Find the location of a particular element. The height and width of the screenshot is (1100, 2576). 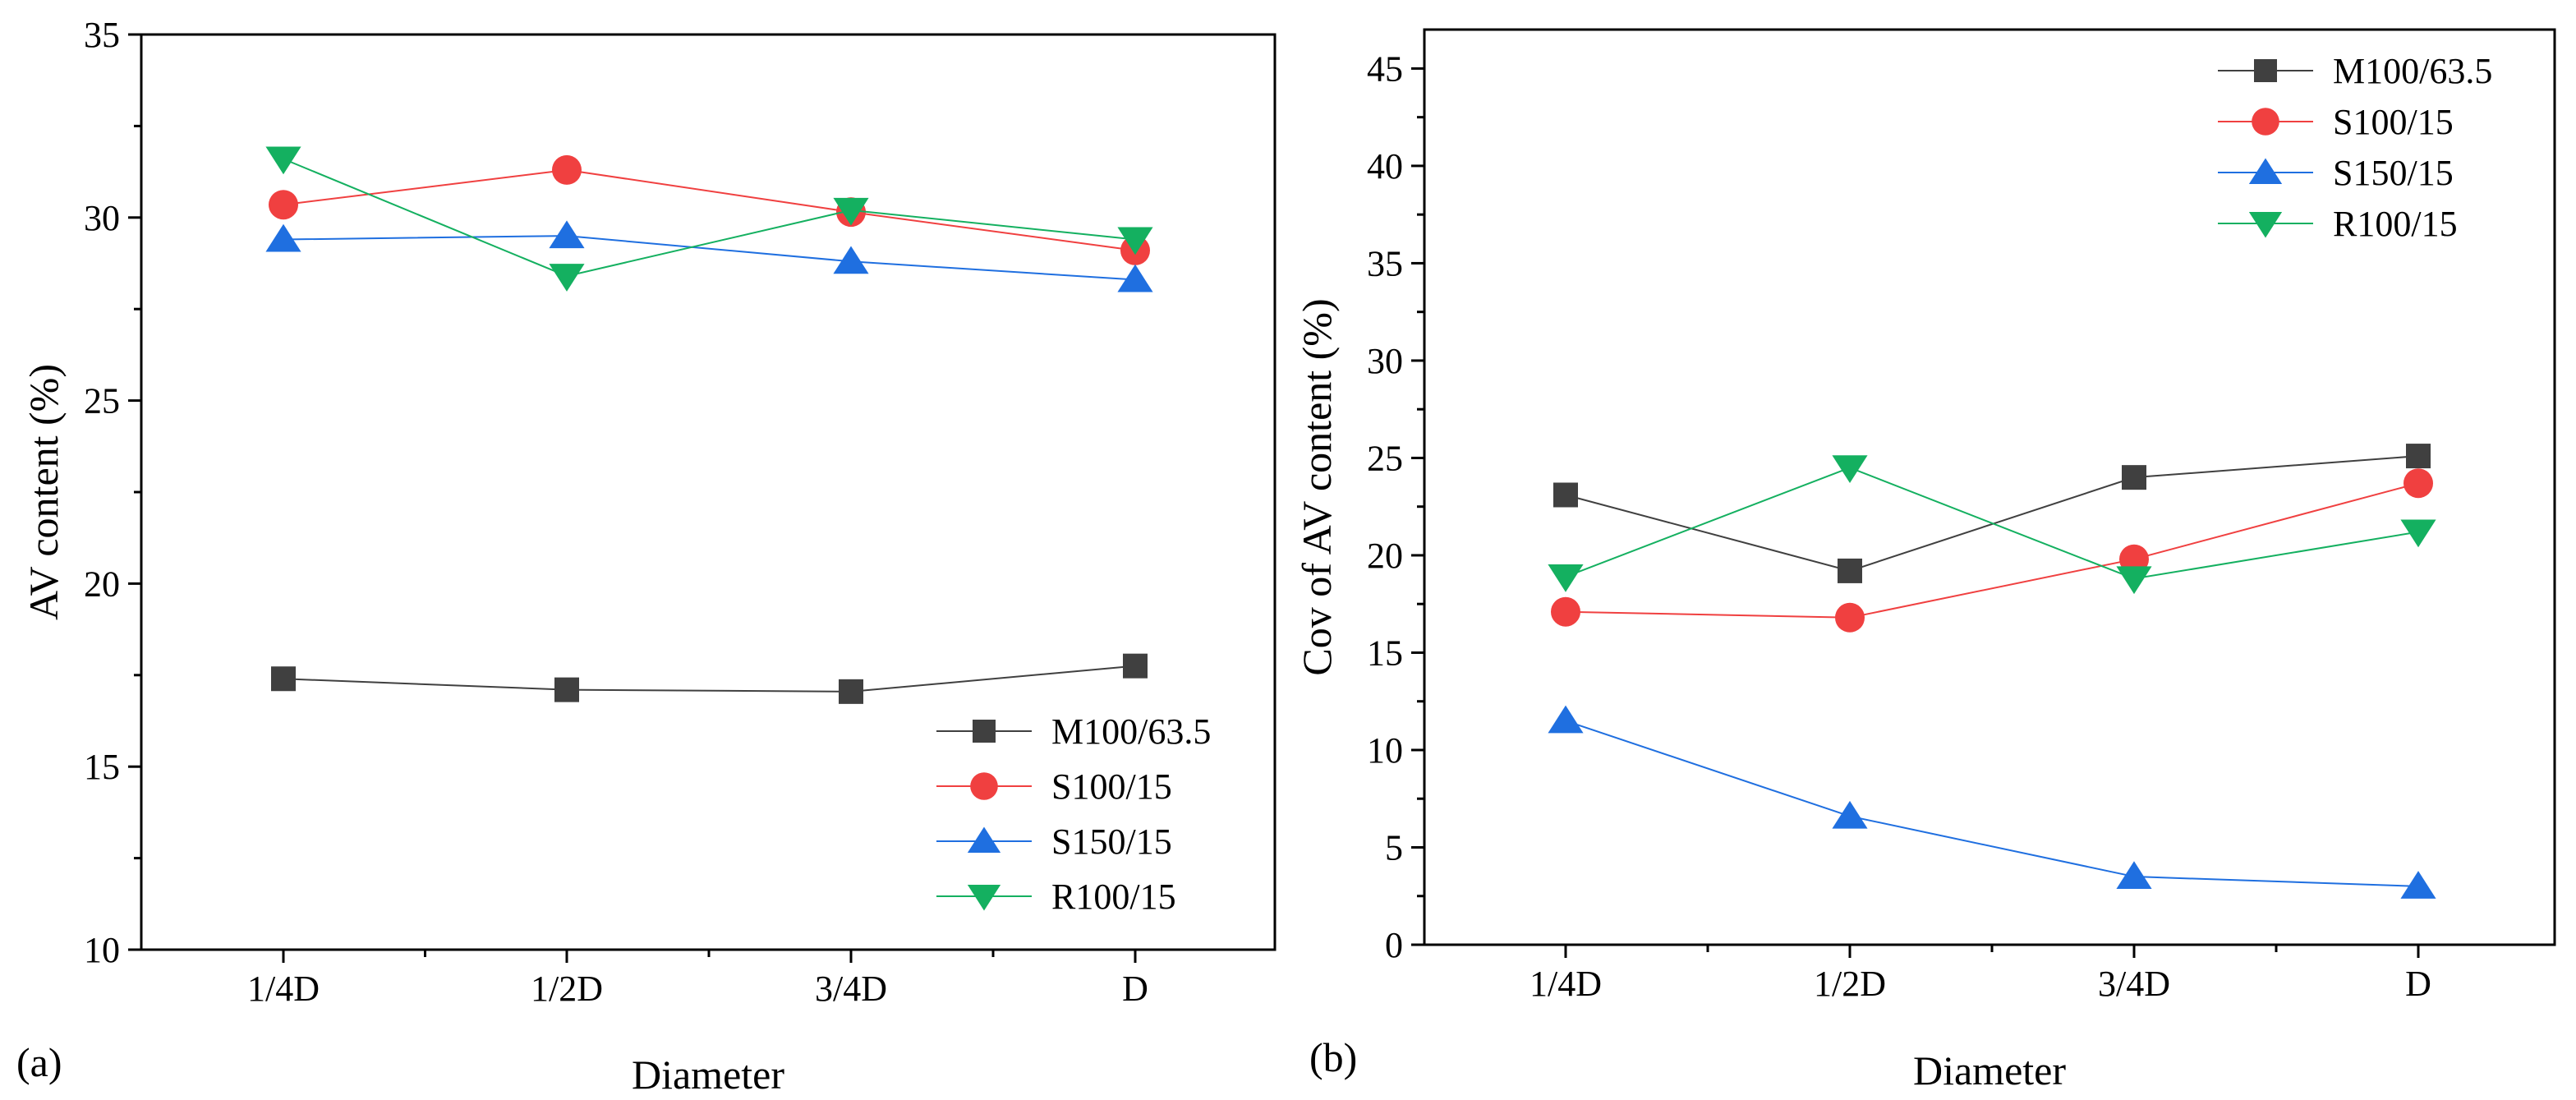

y-tick-label: 0 is located at coordinates (1394, 945).